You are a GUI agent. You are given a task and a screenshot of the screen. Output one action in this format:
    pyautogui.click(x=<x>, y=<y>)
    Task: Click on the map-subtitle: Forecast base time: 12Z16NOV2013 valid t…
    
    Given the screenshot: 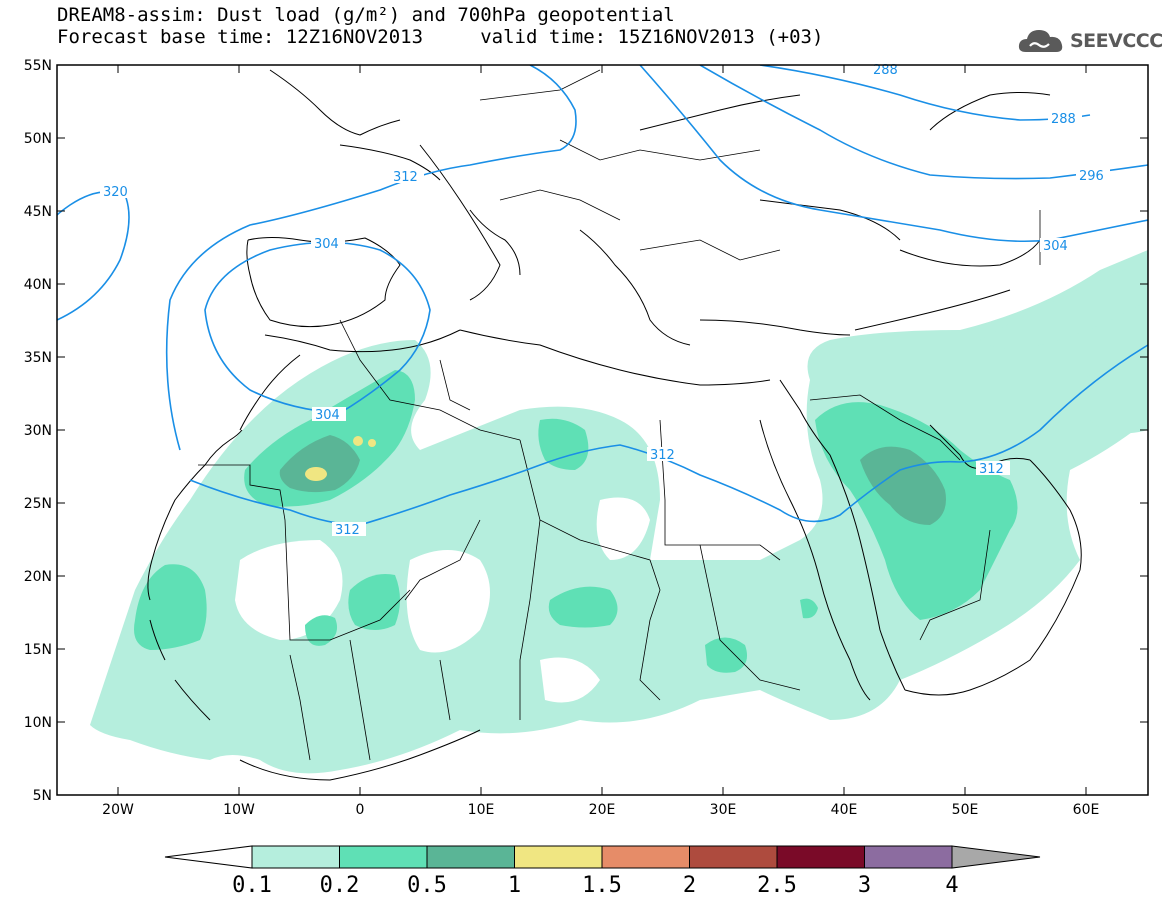 What is the action you would take?
    pyautogui.click(x=440, y=37)
    